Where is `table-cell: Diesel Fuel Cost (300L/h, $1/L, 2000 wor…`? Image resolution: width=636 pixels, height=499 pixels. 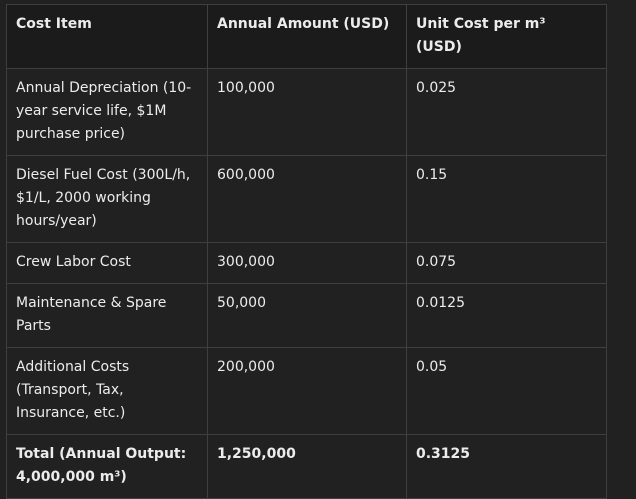 table-cell: Diesel Fuel Cost (300L/h, $1/L, 2000 wor… is located at coordinates (107, 199).